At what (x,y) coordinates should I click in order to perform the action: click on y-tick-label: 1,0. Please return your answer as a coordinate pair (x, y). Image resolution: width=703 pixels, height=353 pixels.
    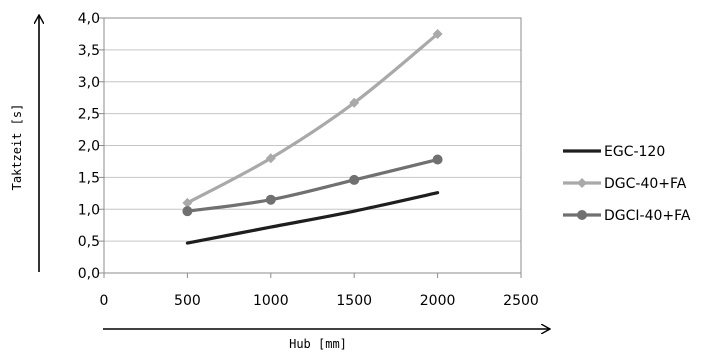
    Looking at the image, I should click on (89, 210).